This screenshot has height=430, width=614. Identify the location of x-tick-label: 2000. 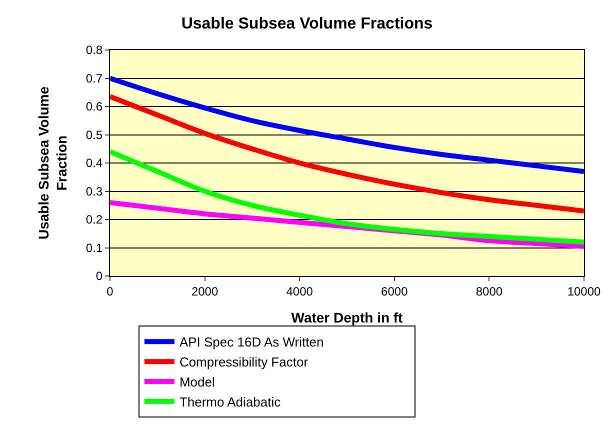
(204, 291).